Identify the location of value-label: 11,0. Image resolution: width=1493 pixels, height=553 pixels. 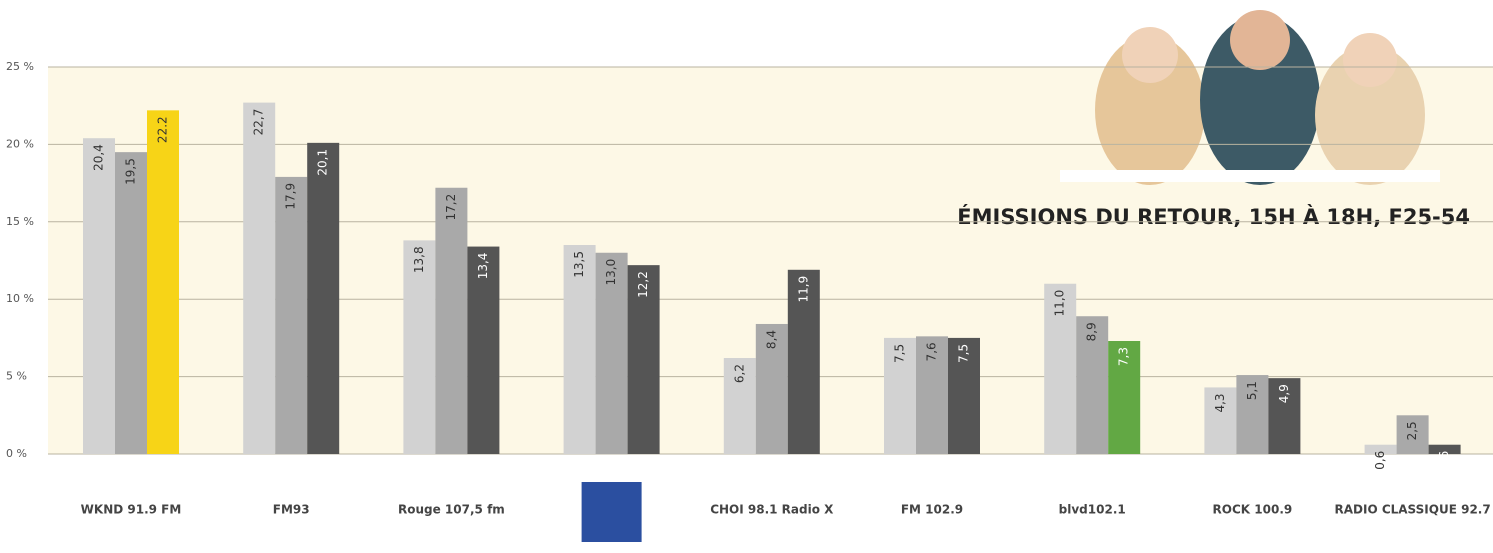
(1060, 303).